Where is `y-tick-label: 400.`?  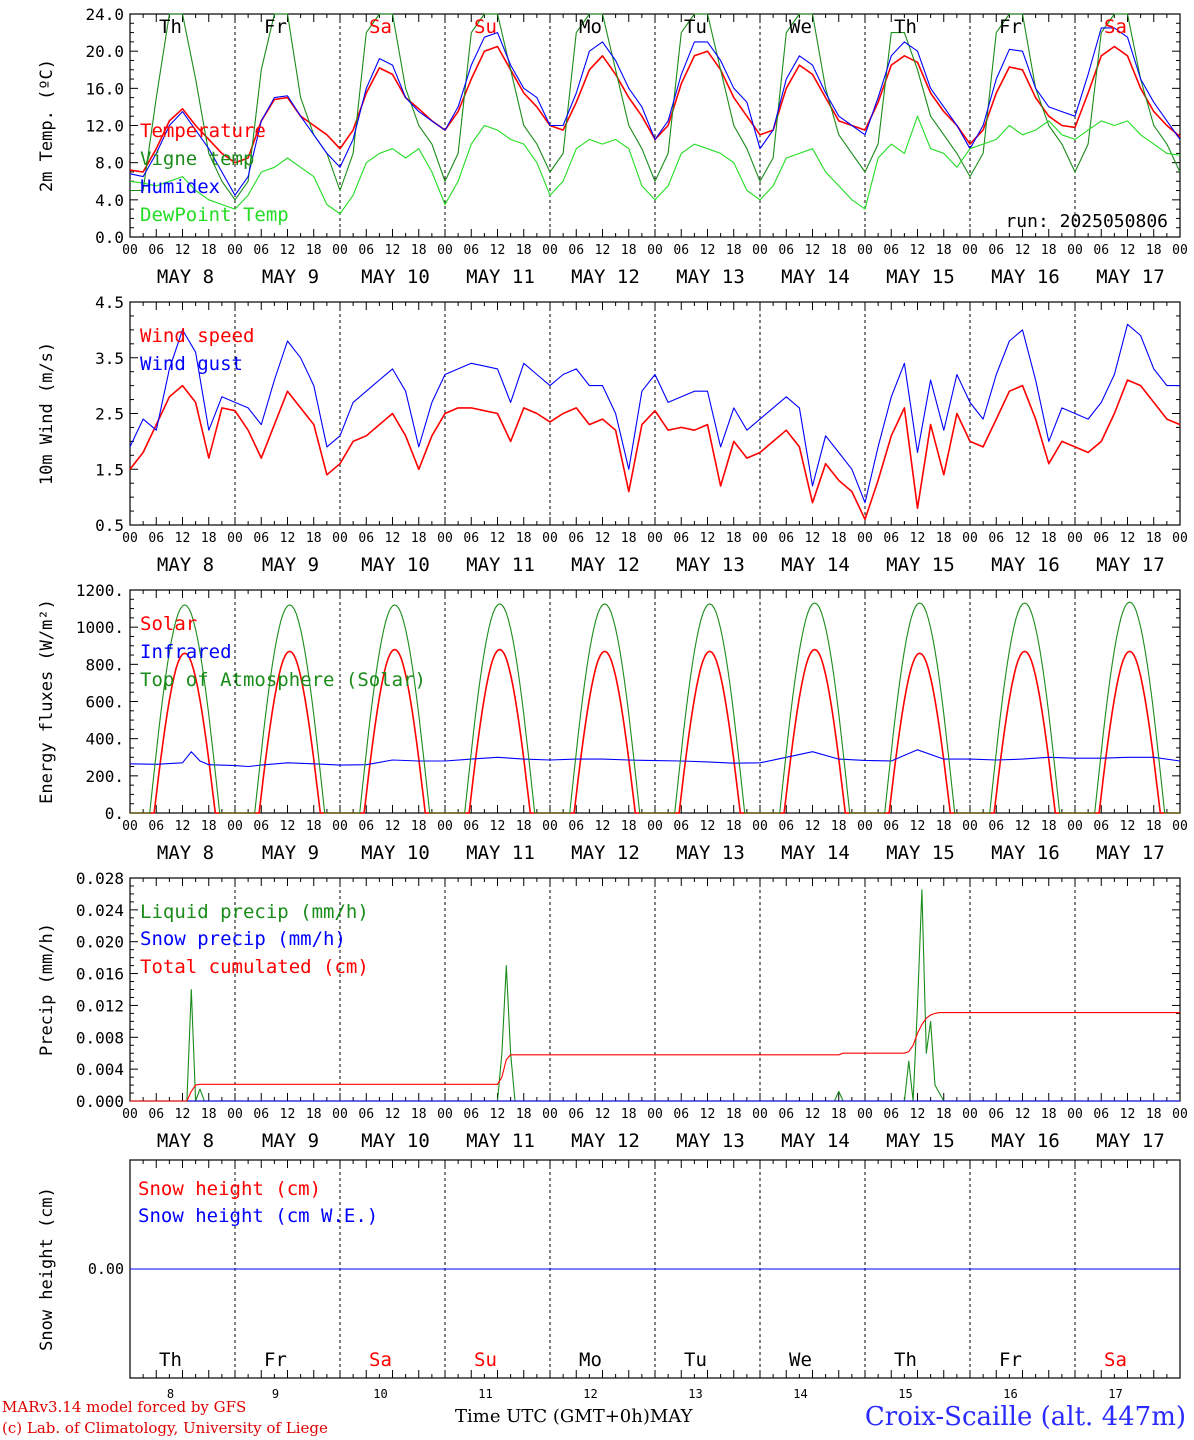
y-tick-label: 400. is located at coordinates (104, 739).